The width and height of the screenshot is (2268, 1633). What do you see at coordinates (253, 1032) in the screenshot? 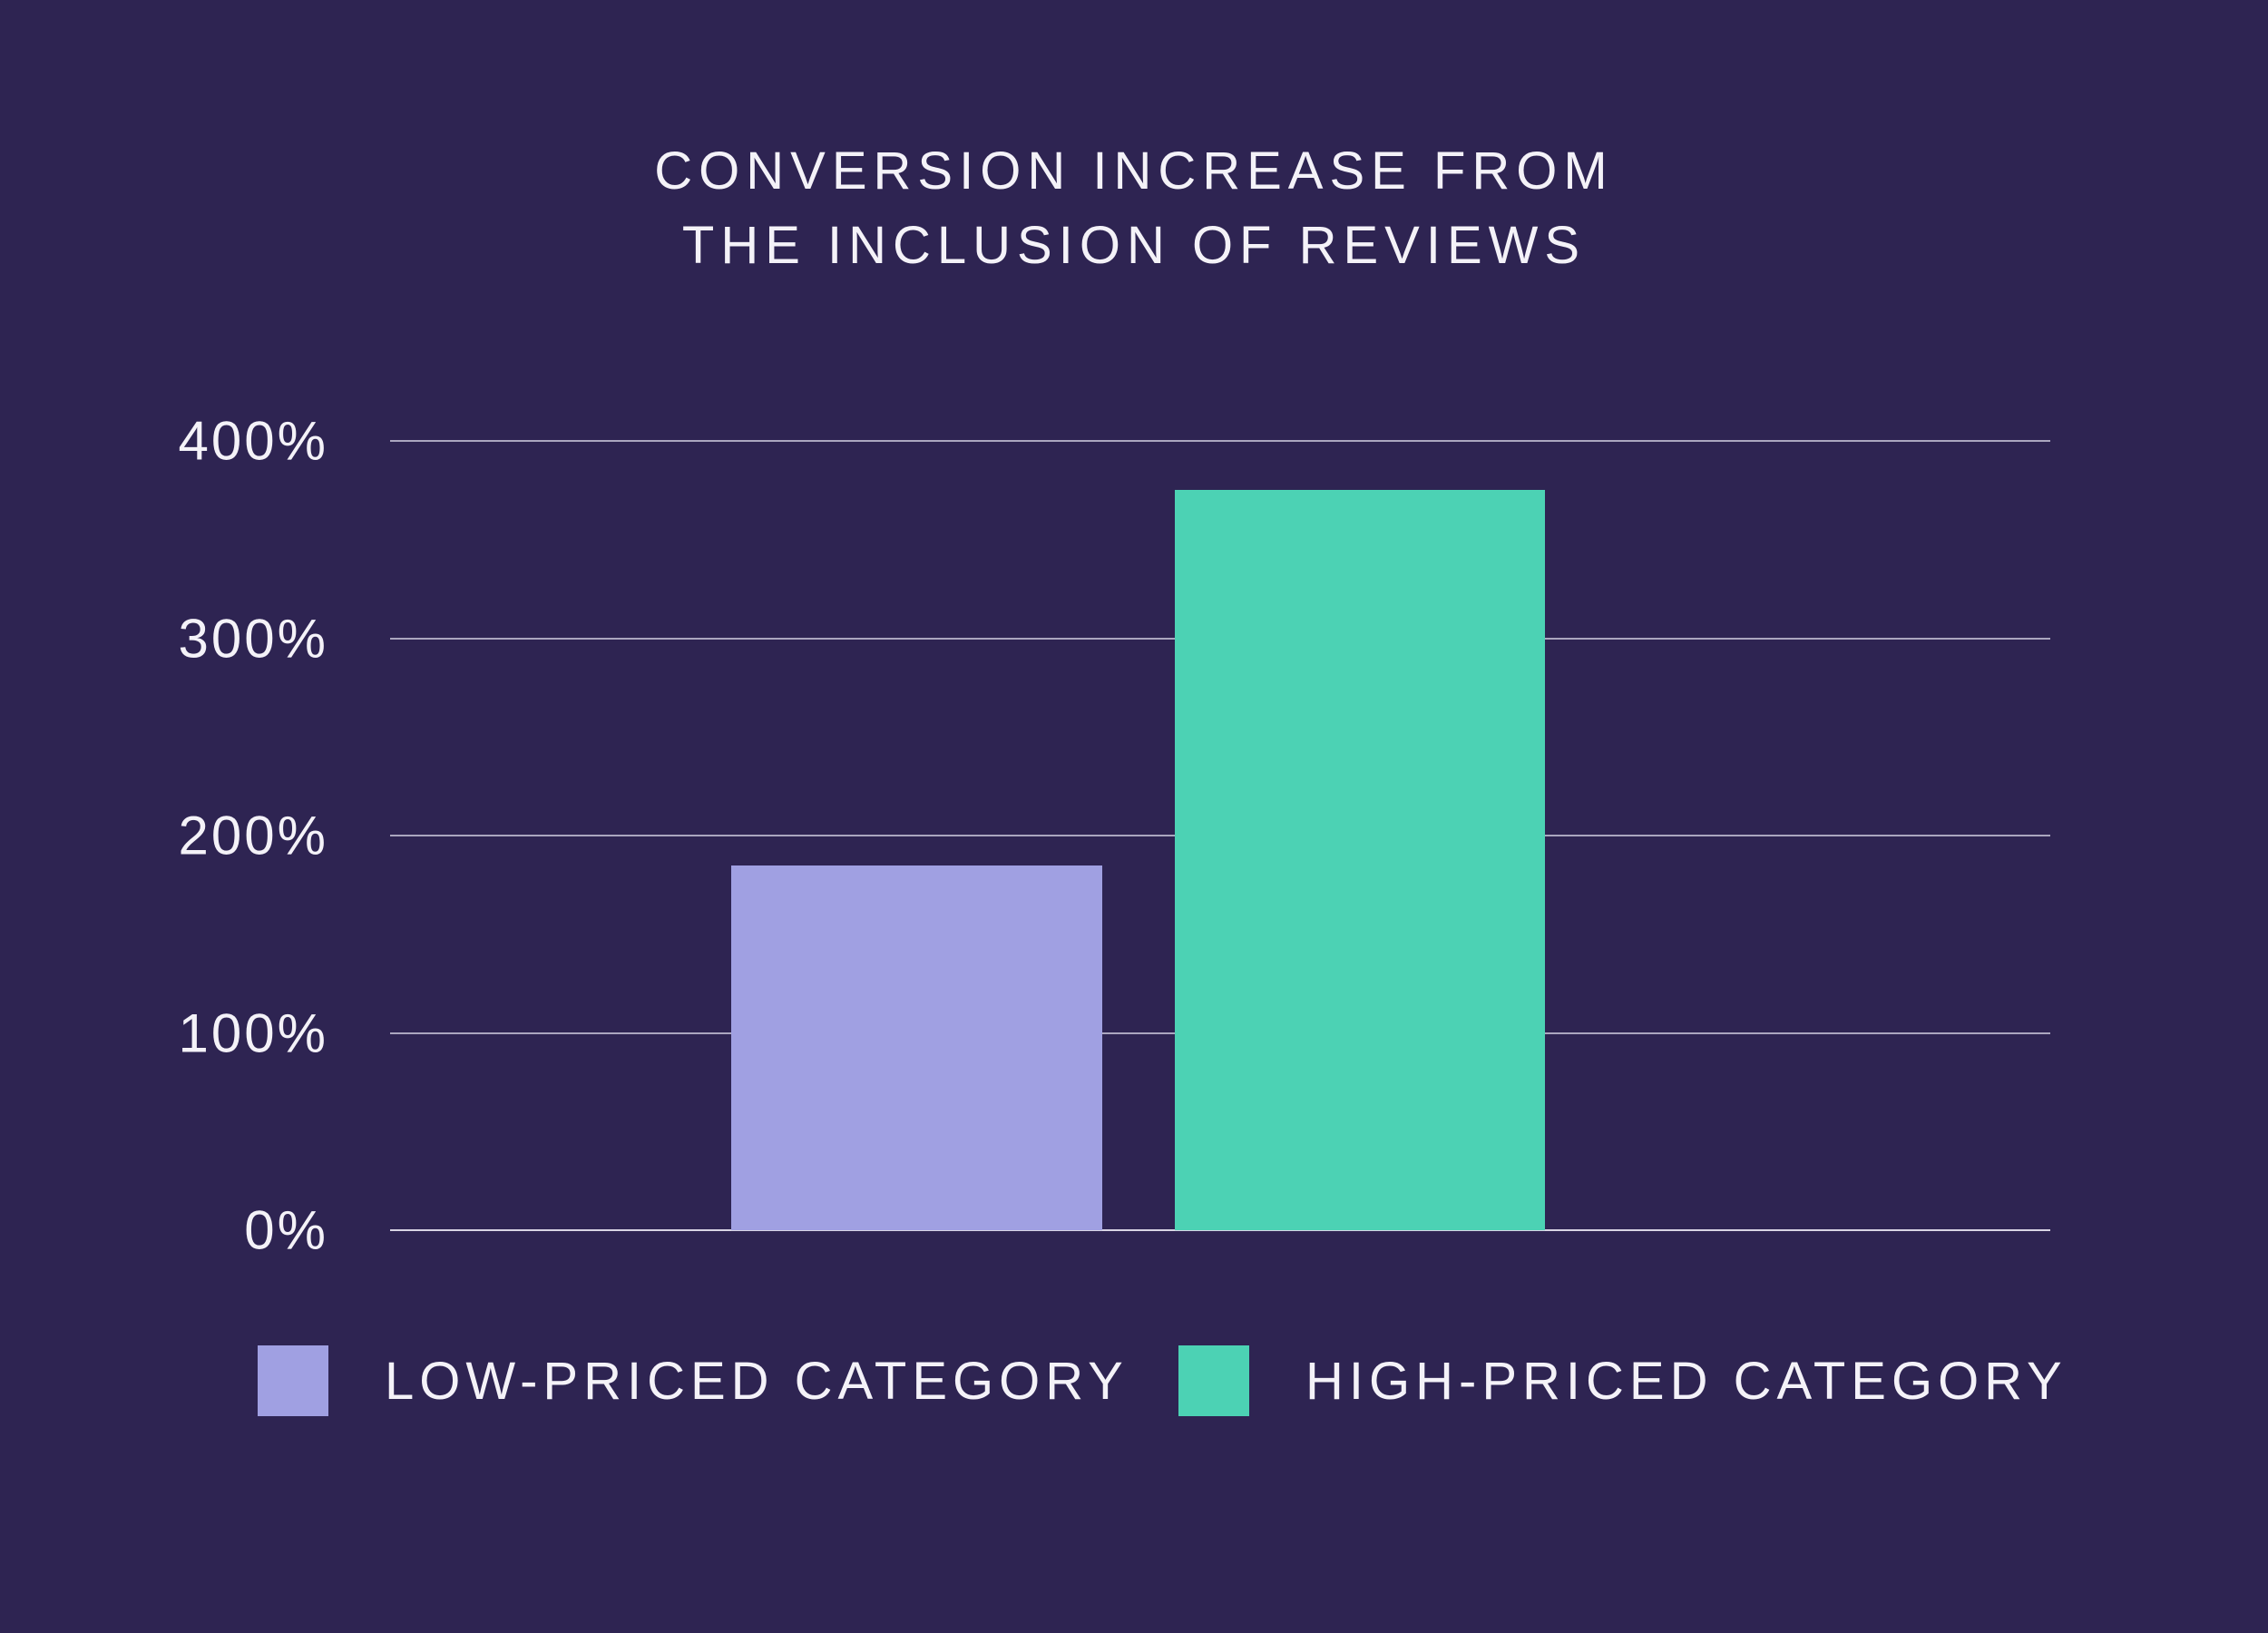
I see `y-tick-label-100: 100%` at bounding box center [253, 1032].